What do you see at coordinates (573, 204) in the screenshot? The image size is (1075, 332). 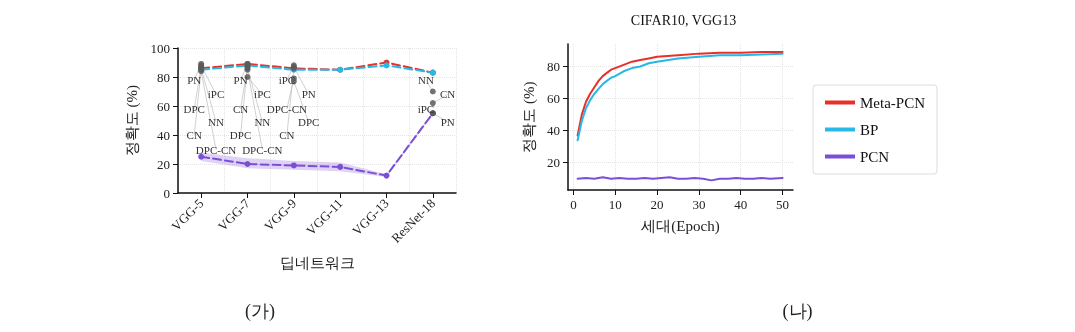 I see `x-tick-label: 0` at bounding box center [573, 204].